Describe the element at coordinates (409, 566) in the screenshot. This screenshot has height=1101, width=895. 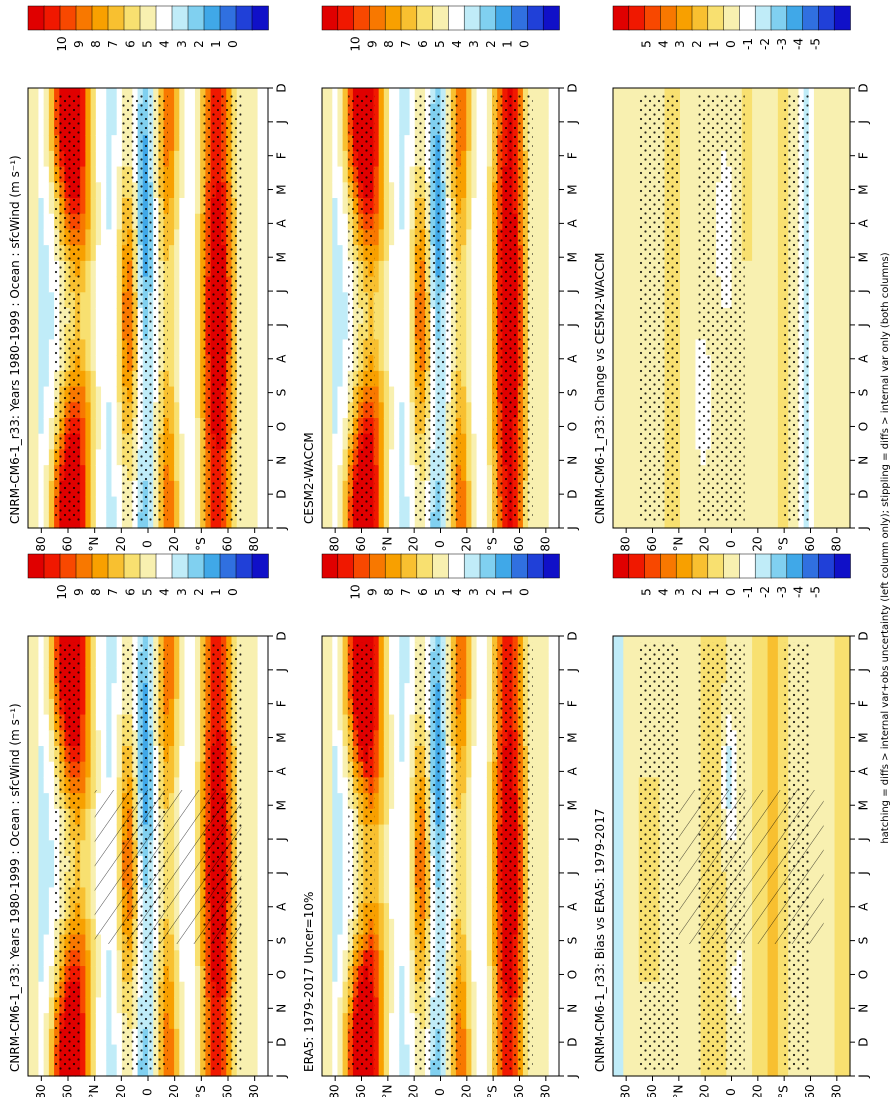
I see `colorbar-swatch` at that location.